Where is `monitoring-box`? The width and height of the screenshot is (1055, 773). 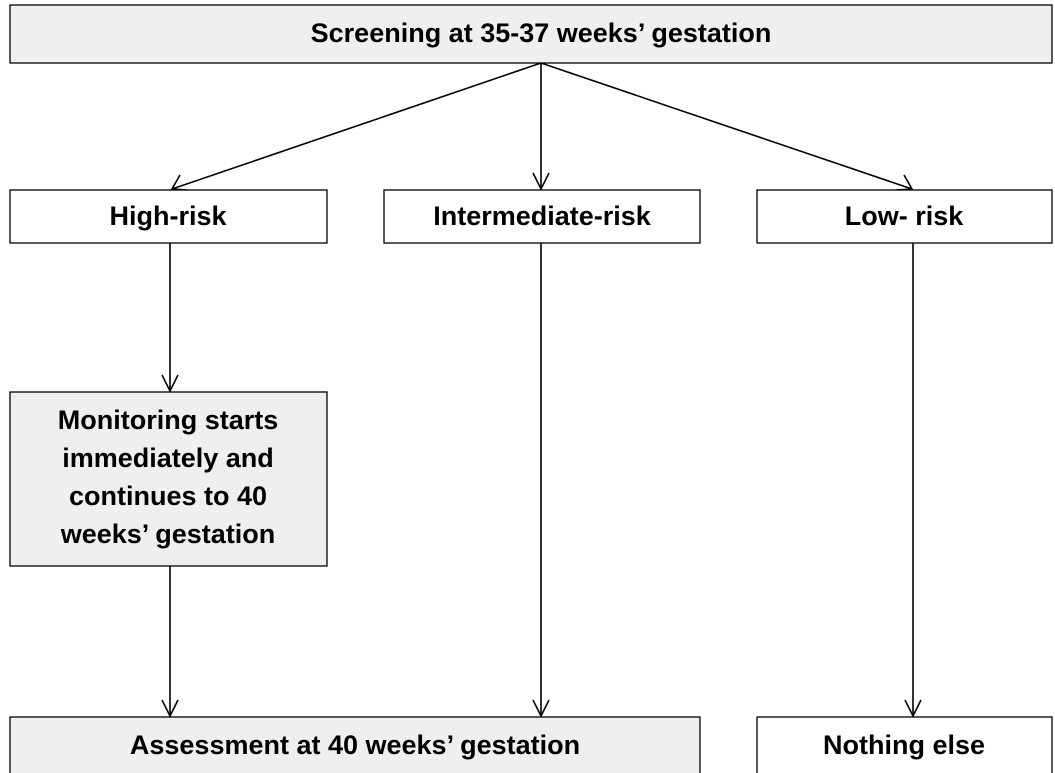 monitoring-box is located at coordinates (168, 479).